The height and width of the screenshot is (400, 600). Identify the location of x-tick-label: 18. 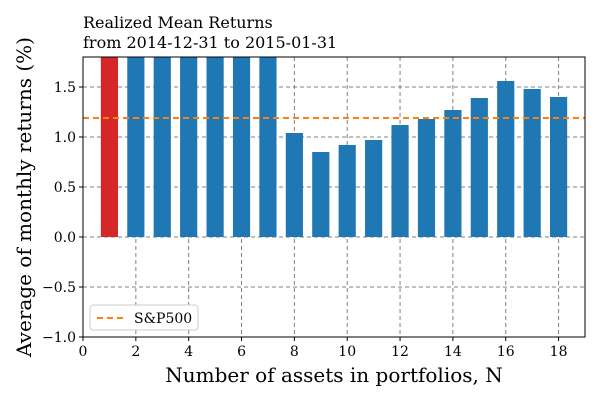
(559, 352).